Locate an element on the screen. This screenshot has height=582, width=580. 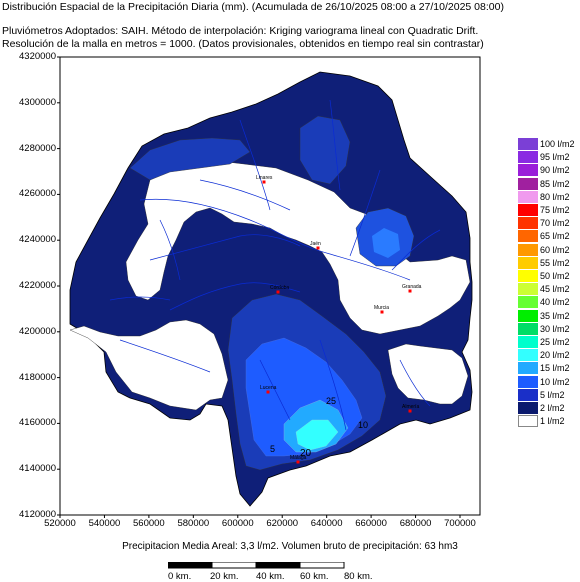
place-label: Lucena is located at coordinates (268, 388).